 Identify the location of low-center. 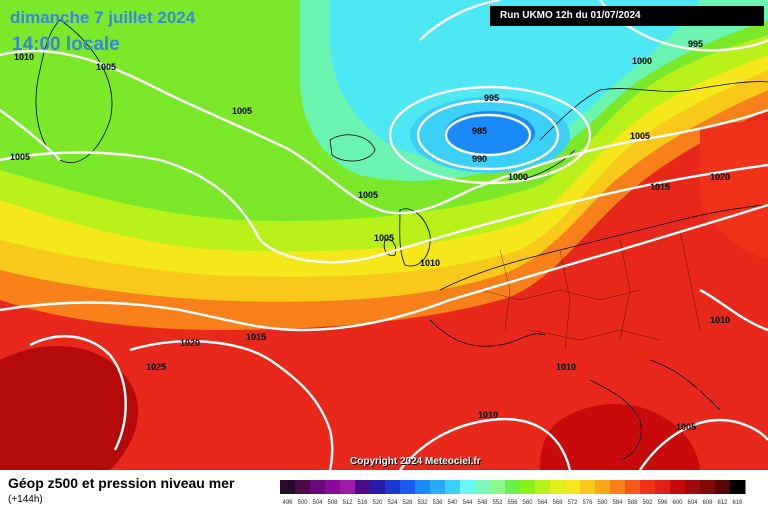
(490, 133).